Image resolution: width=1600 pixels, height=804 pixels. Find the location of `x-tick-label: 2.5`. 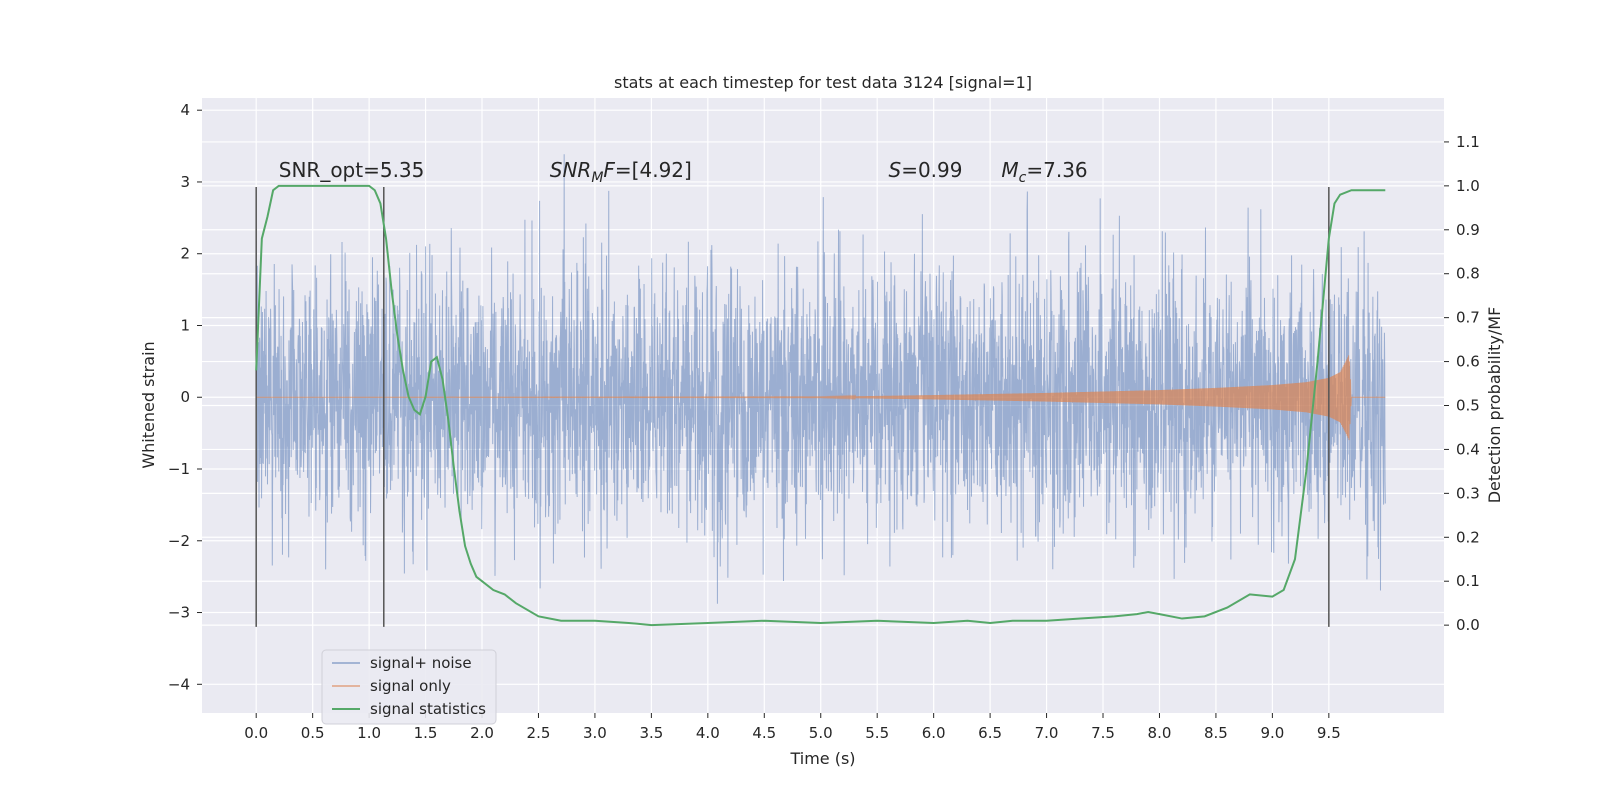

x-tick-label: 2.5 is located at coordinates (539, 733).